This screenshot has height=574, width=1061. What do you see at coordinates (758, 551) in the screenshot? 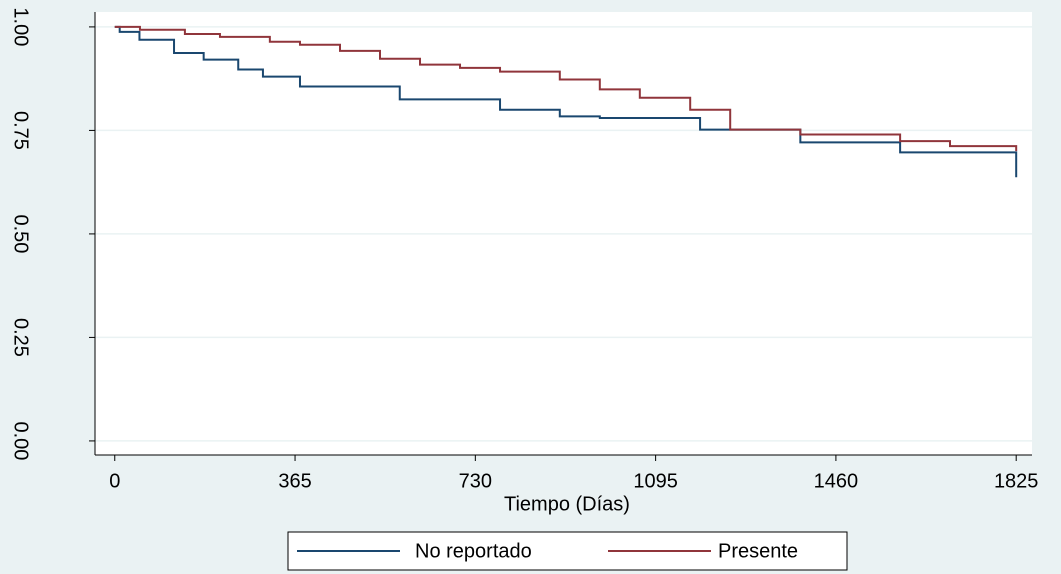
I see `legend-label: Presente` at bounding box center [758, 551].